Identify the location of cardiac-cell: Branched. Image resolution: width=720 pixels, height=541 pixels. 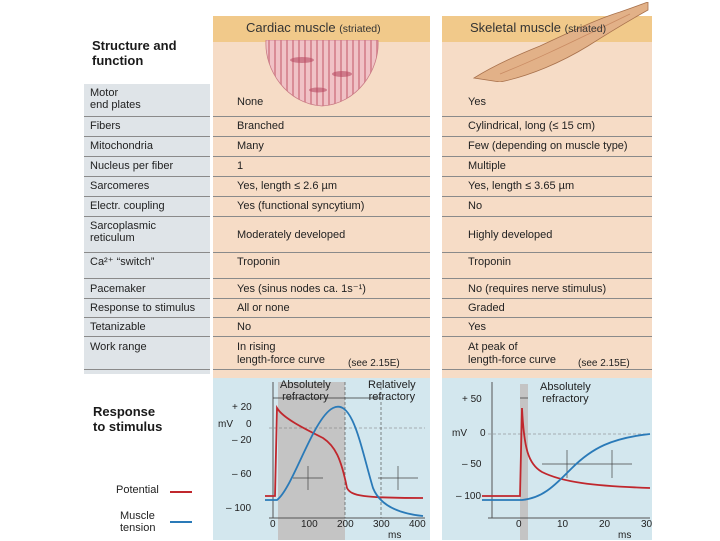
(261, 126).